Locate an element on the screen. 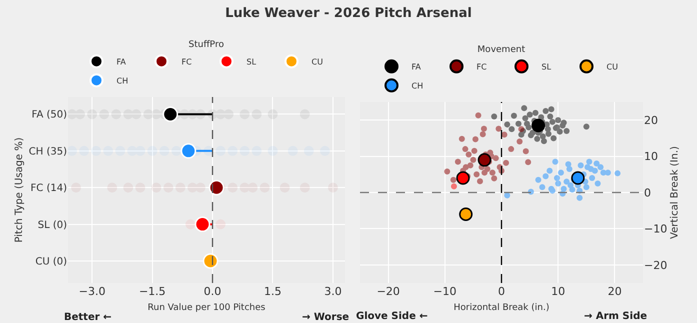 Image resolution: width=697 pixels, height=323 pixels. x-tick-label: 20 is located at coordinates (615, 291).